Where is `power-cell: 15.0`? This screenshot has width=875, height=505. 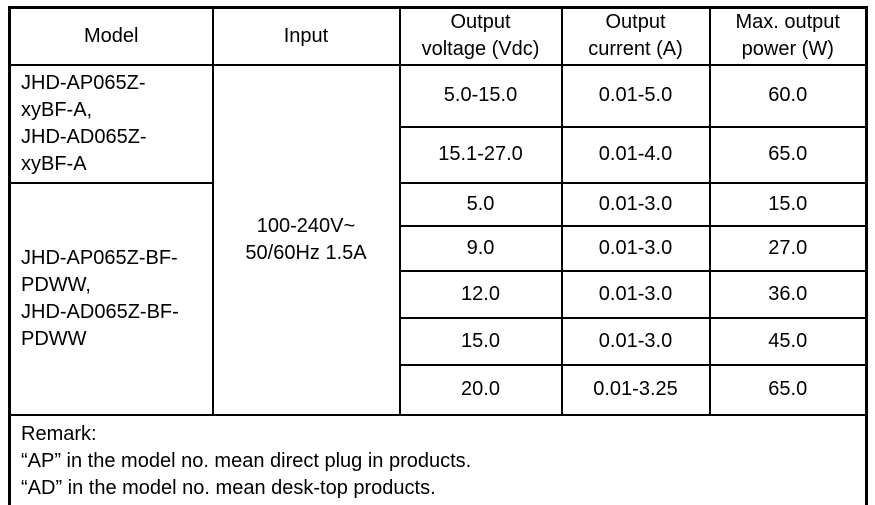
power-cell: 15.0 is located at coordinates (788, 204).